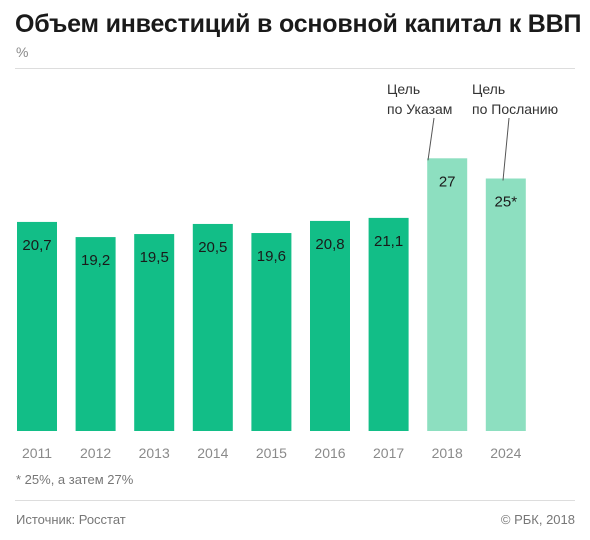 The height and width of the screenshot is (540, 590). What do you see at coordinates (388, 453) in the screenshot?
I see `x-tick-2017: 2017` at bounding box center [388, 453].